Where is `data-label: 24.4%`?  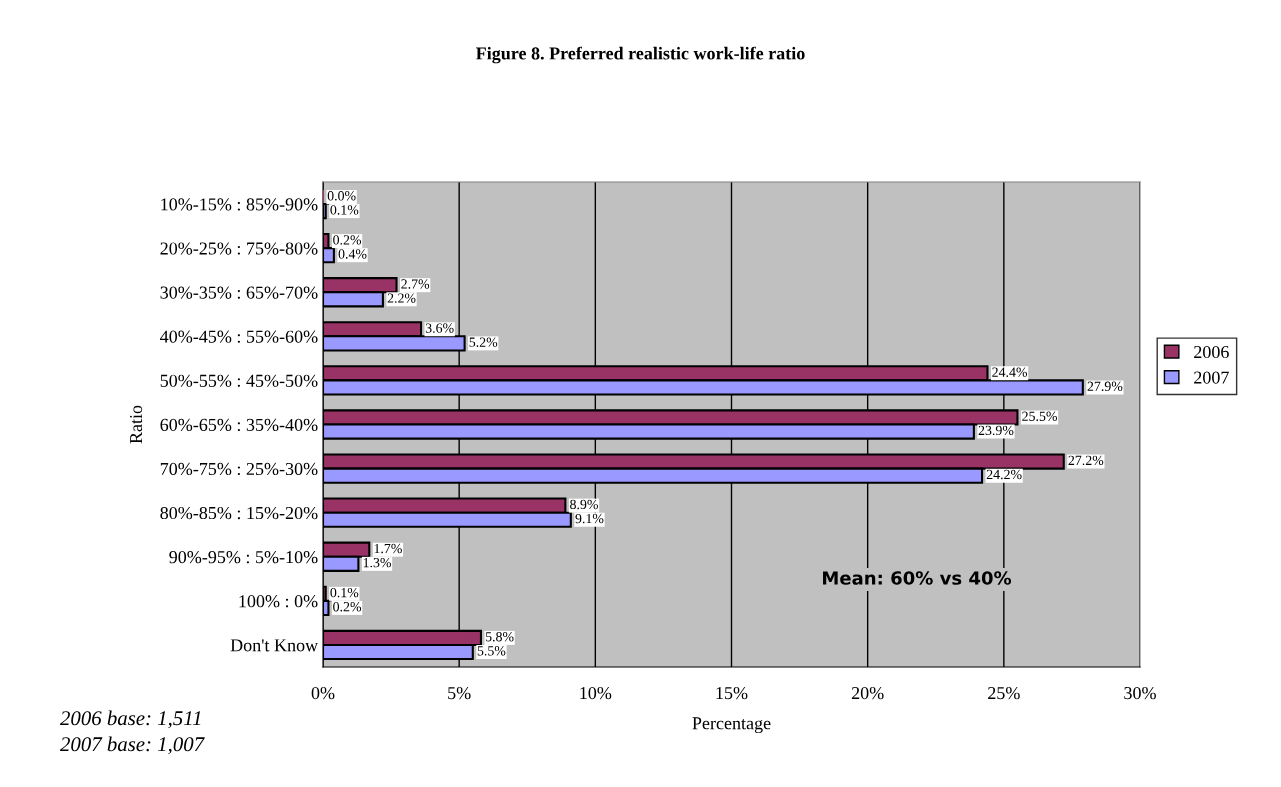
data-label: 24.4% is located at coordinates (1010, 372).